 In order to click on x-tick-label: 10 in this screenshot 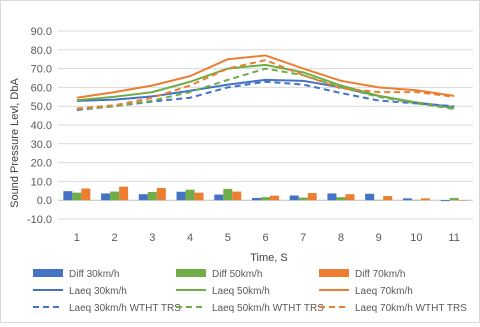, I will do `click(416, 238)`.